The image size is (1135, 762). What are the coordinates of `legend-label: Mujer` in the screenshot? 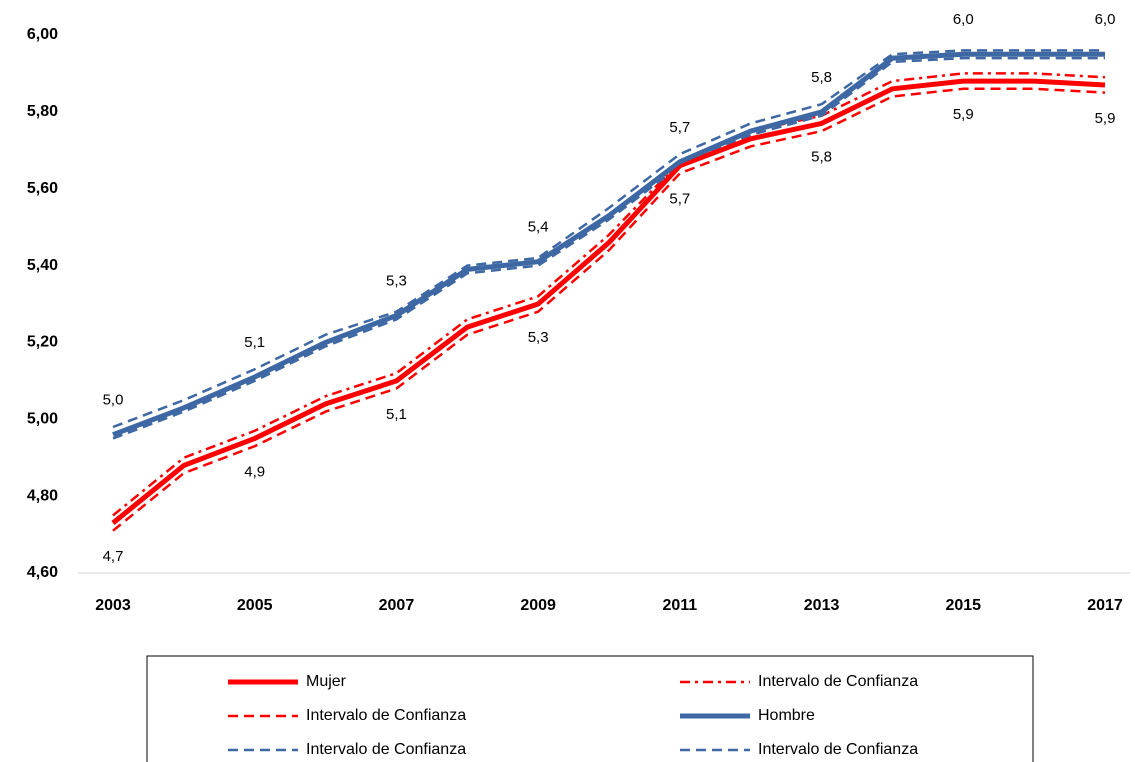 It's located at (326, 681).